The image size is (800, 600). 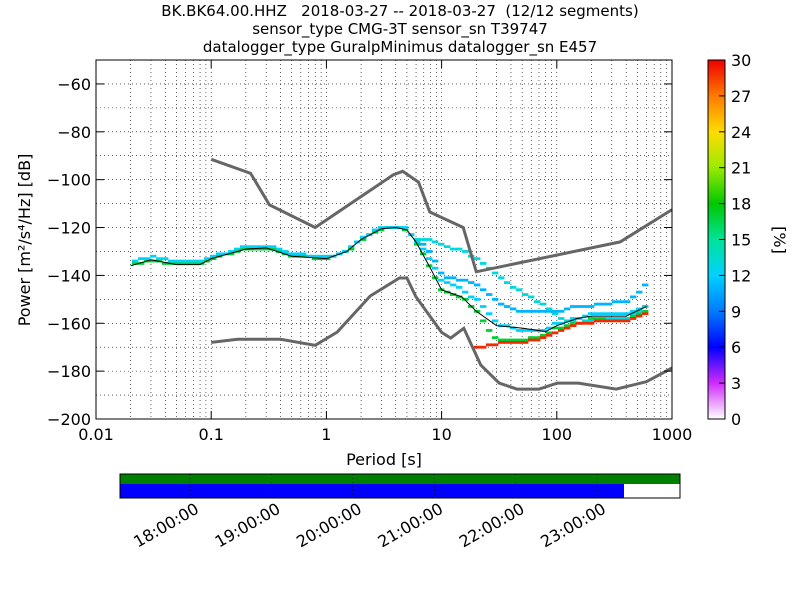 I want to click on colorbar-tick-label: 15, so click(x=741, y=240).